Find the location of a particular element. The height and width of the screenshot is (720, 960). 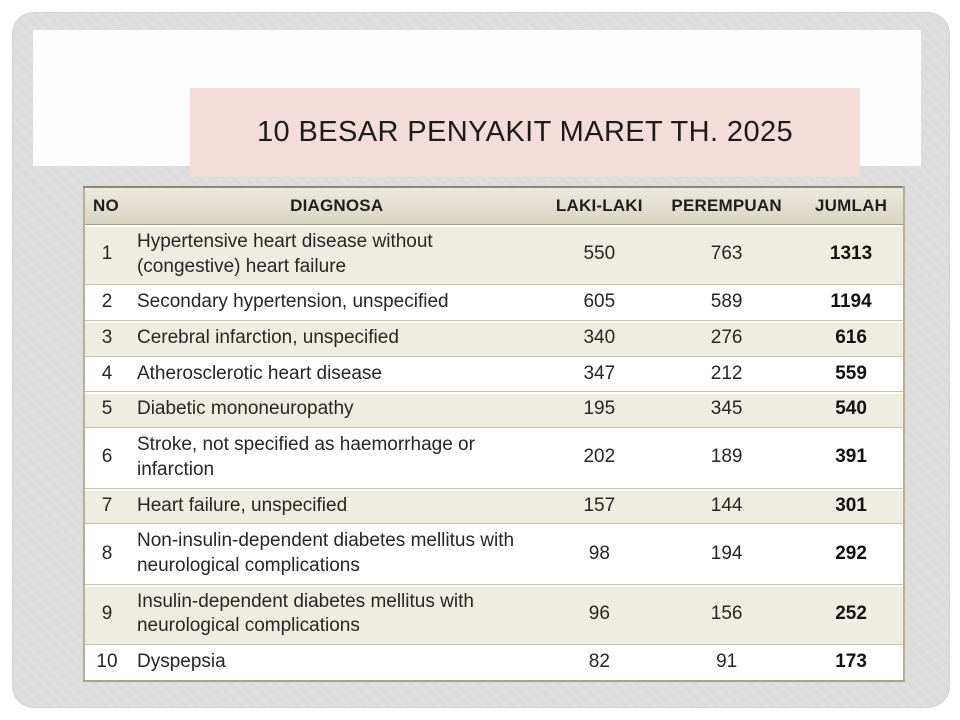

table-row: 4 Atherosclerotic heart disease 347 212 559 is located at coordinates (494, 373).